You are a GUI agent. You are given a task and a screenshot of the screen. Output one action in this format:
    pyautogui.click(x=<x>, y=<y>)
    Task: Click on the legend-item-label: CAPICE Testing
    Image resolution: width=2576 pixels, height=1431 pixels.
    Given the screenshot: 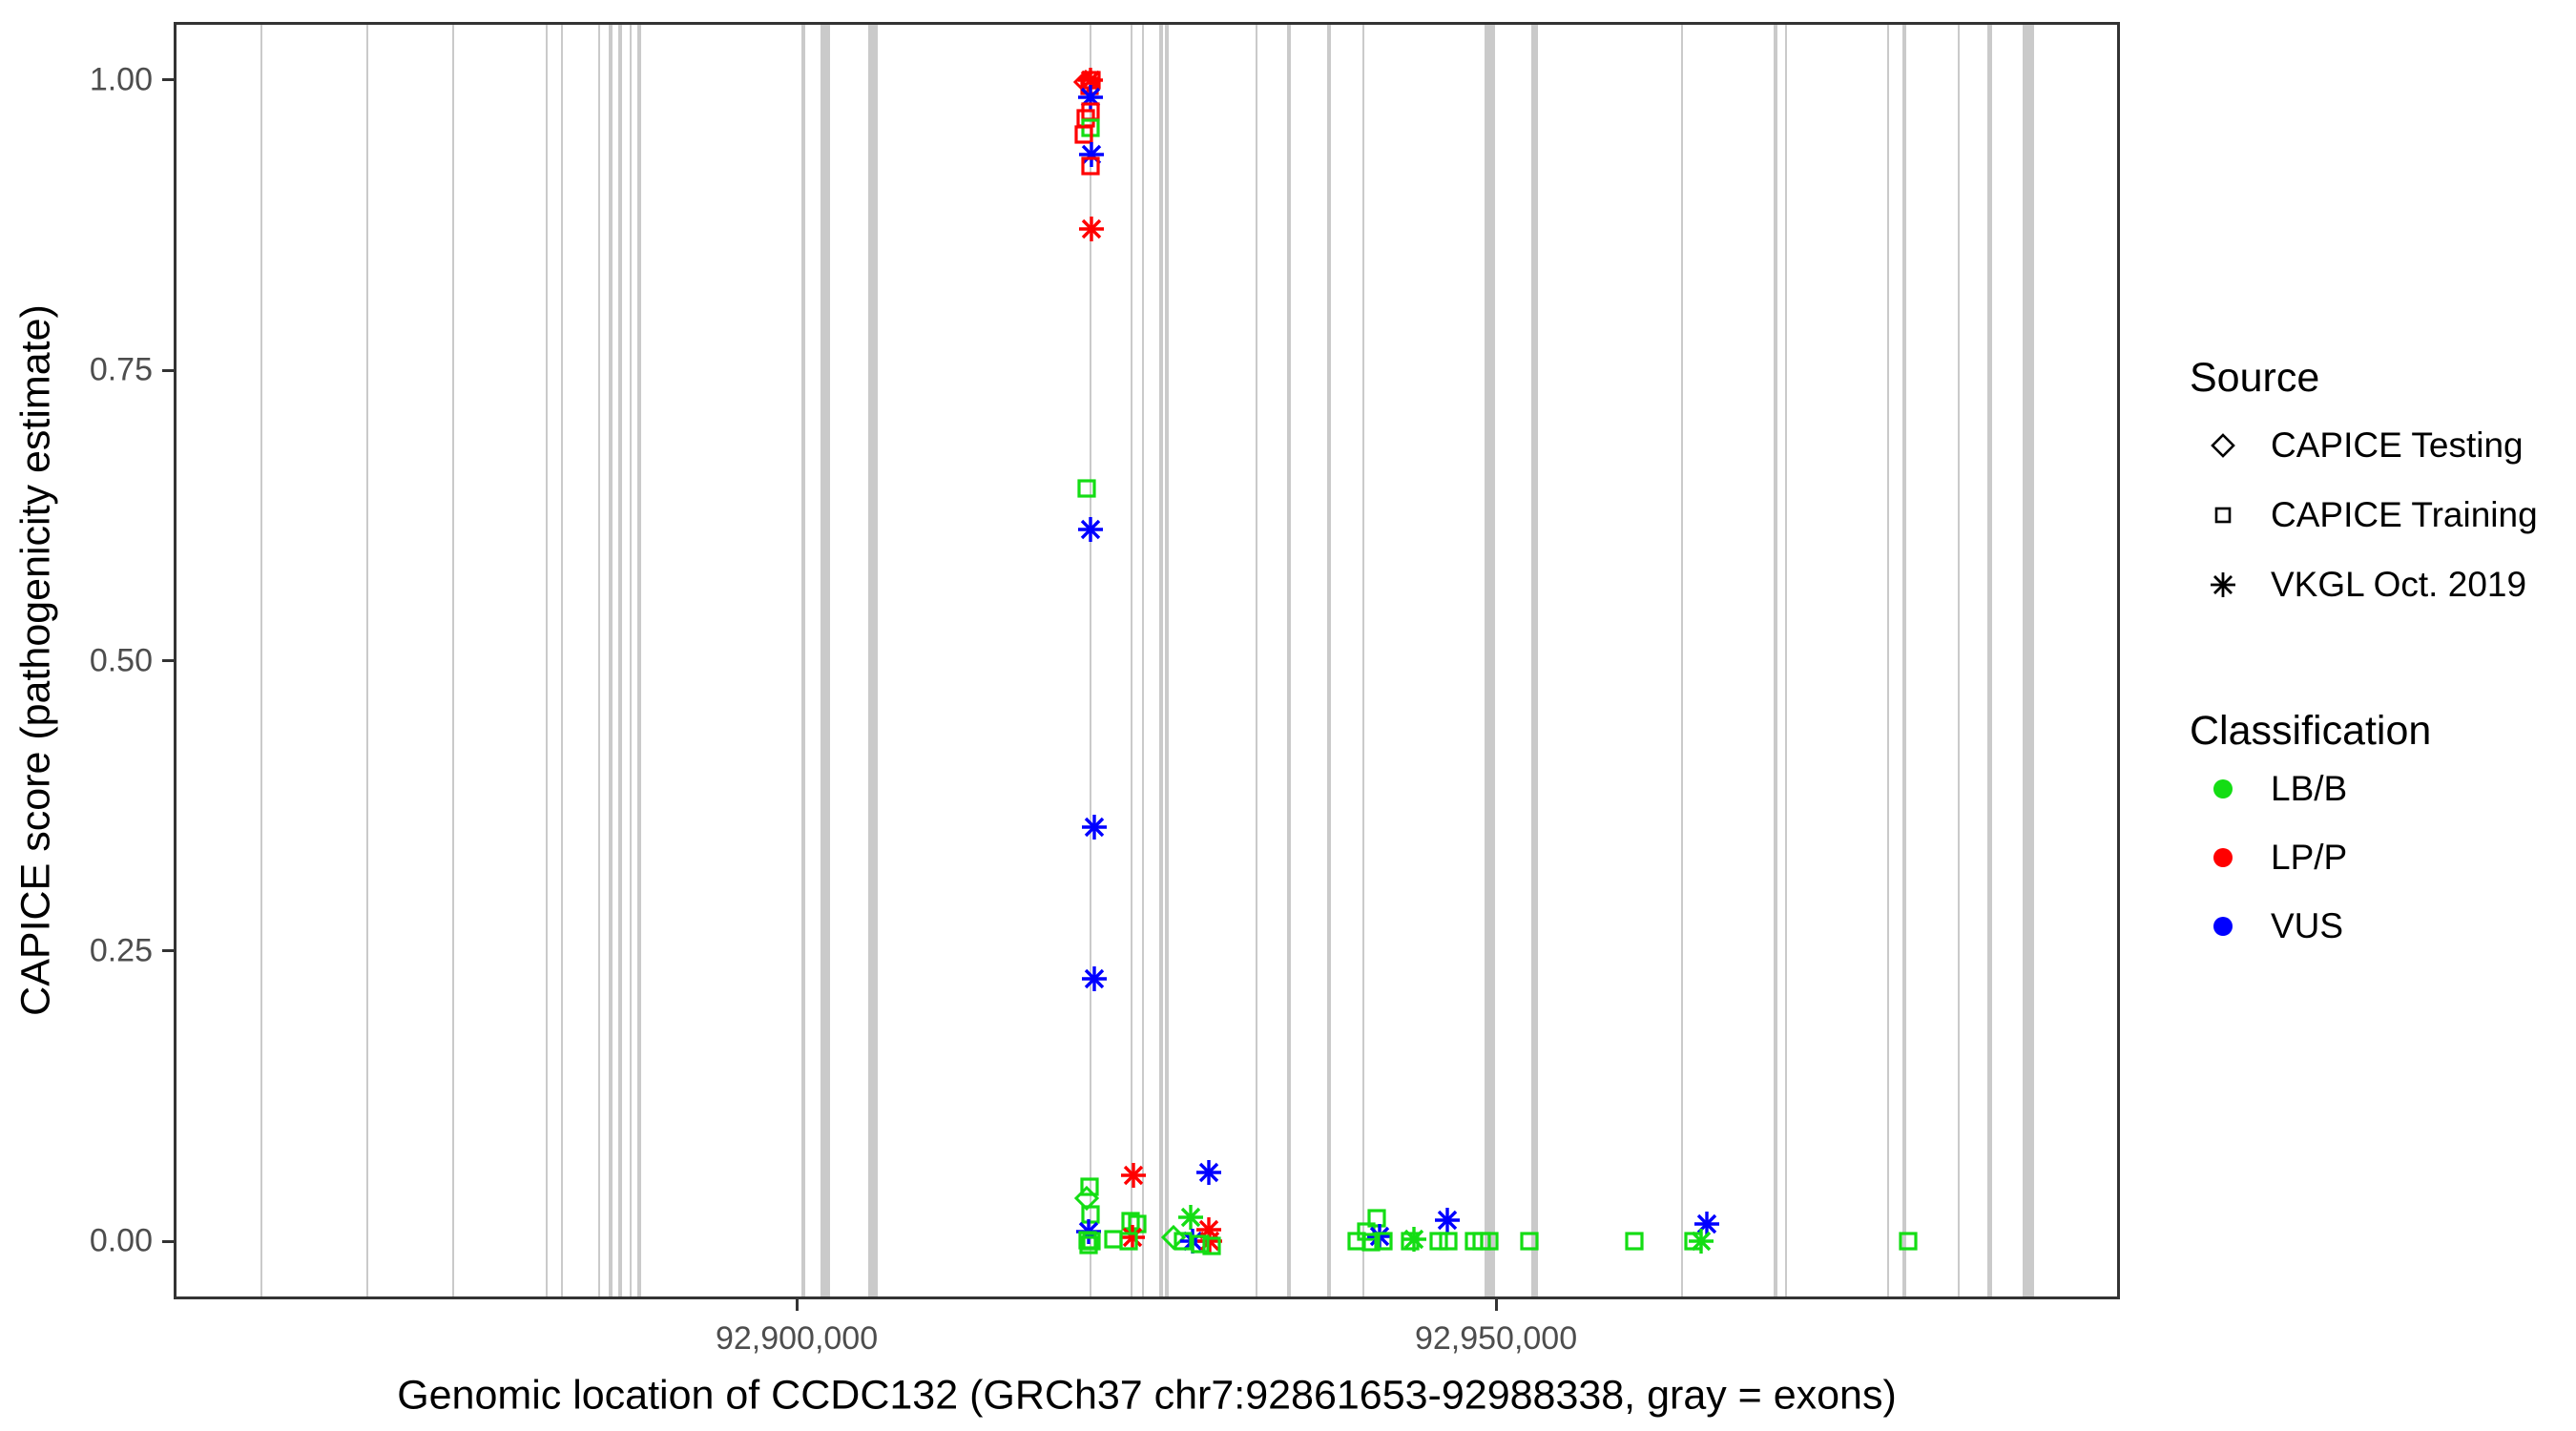 What is the action you would take?
    pyautogui.click(x=2397, y=445)
    